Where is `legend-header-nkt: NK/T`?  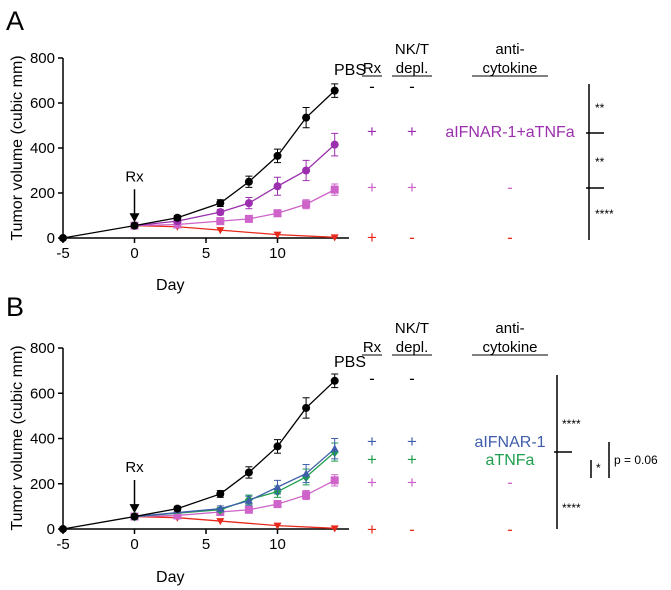 legend-header-nkt: NK/T is located at coordinates (412, 49).